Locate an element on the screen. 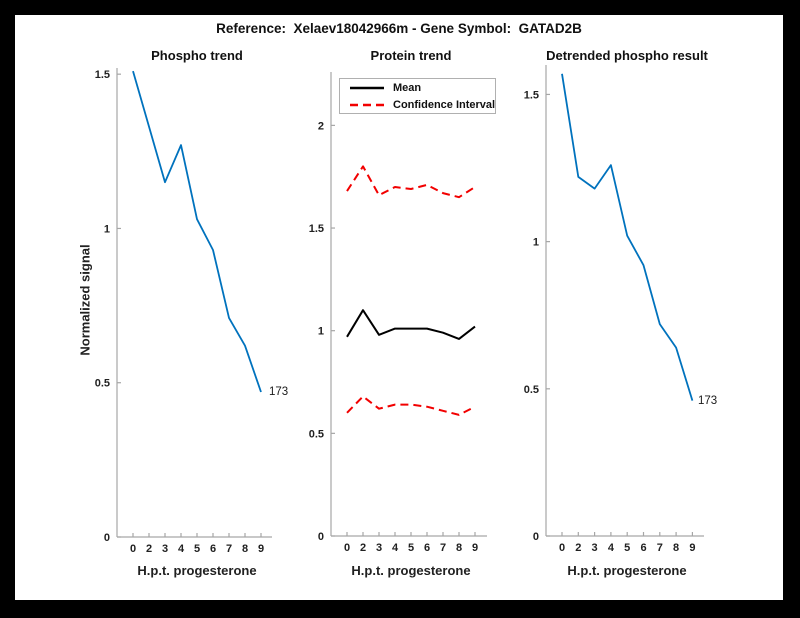 Image resolution: width=800 pixels, height=618 pixels. subplot-protein-title: Protein trend is located at coordinates (411, 55).